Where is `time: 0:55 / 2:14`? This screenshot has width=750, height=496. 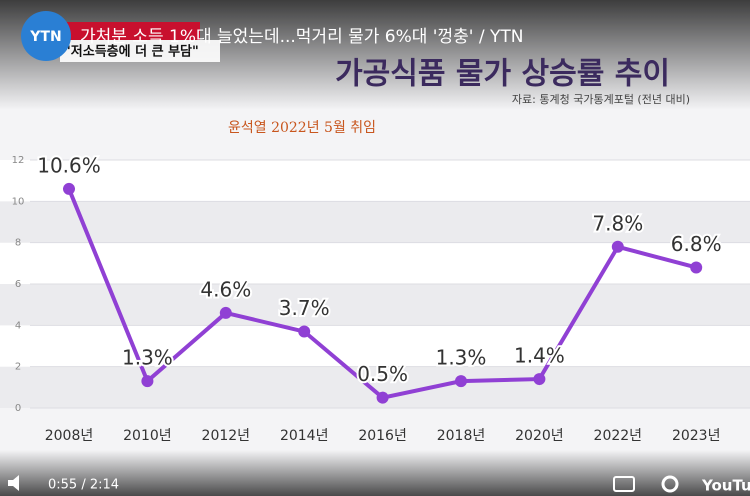
time: 0:55 / 2:14 is located at coordinates (83, 485).